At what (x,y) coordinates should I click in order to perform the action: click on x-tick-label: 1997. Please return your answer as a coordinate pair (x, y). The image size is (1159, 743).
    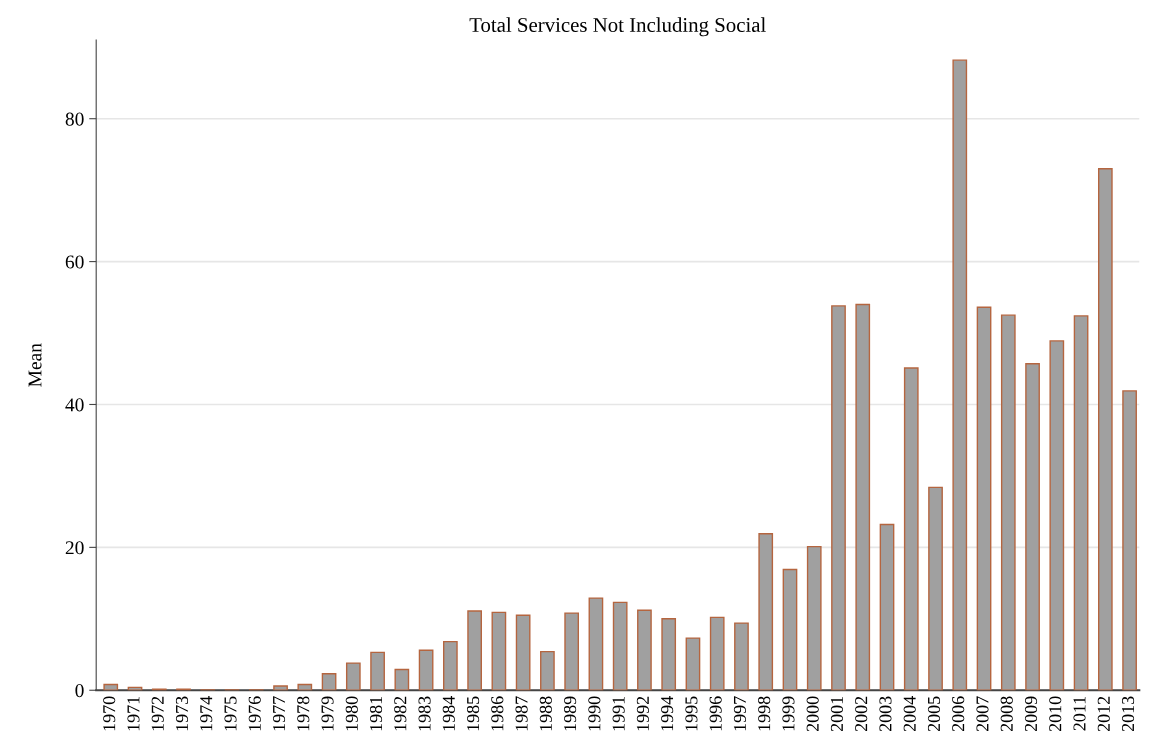
    Looking at the image, I should click on (739, 713).